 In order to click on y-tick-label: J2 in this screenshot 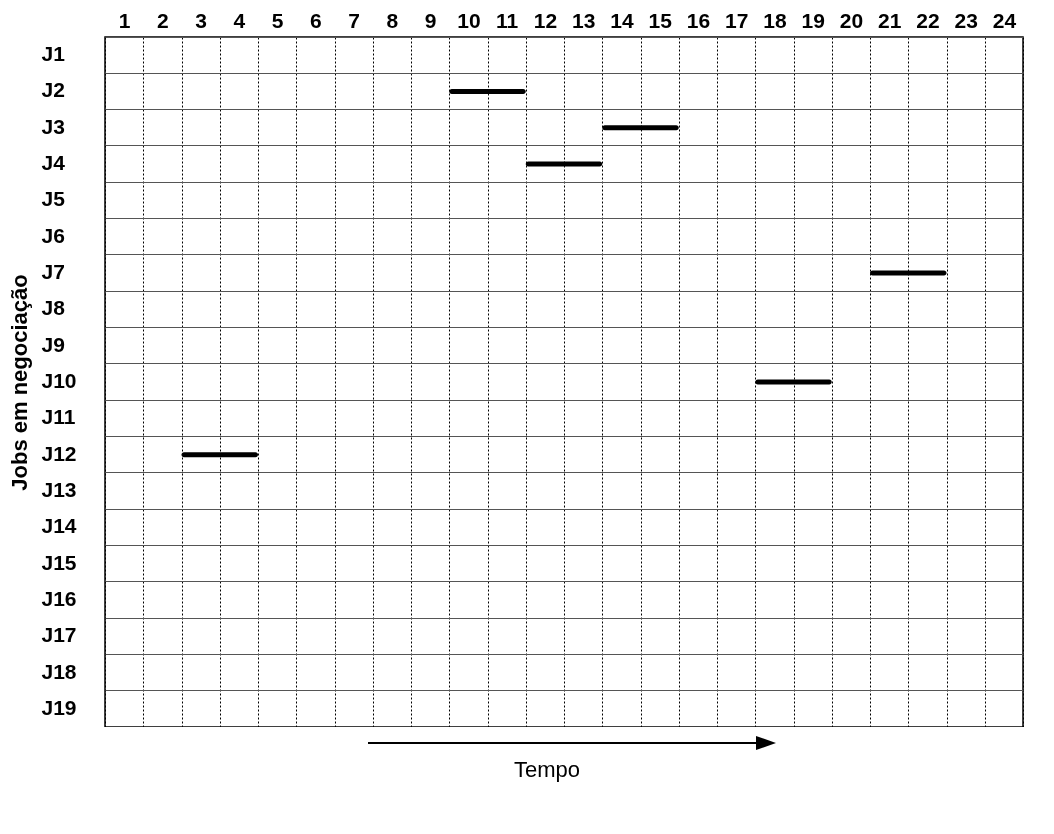, I will do `click(53, 90)`.